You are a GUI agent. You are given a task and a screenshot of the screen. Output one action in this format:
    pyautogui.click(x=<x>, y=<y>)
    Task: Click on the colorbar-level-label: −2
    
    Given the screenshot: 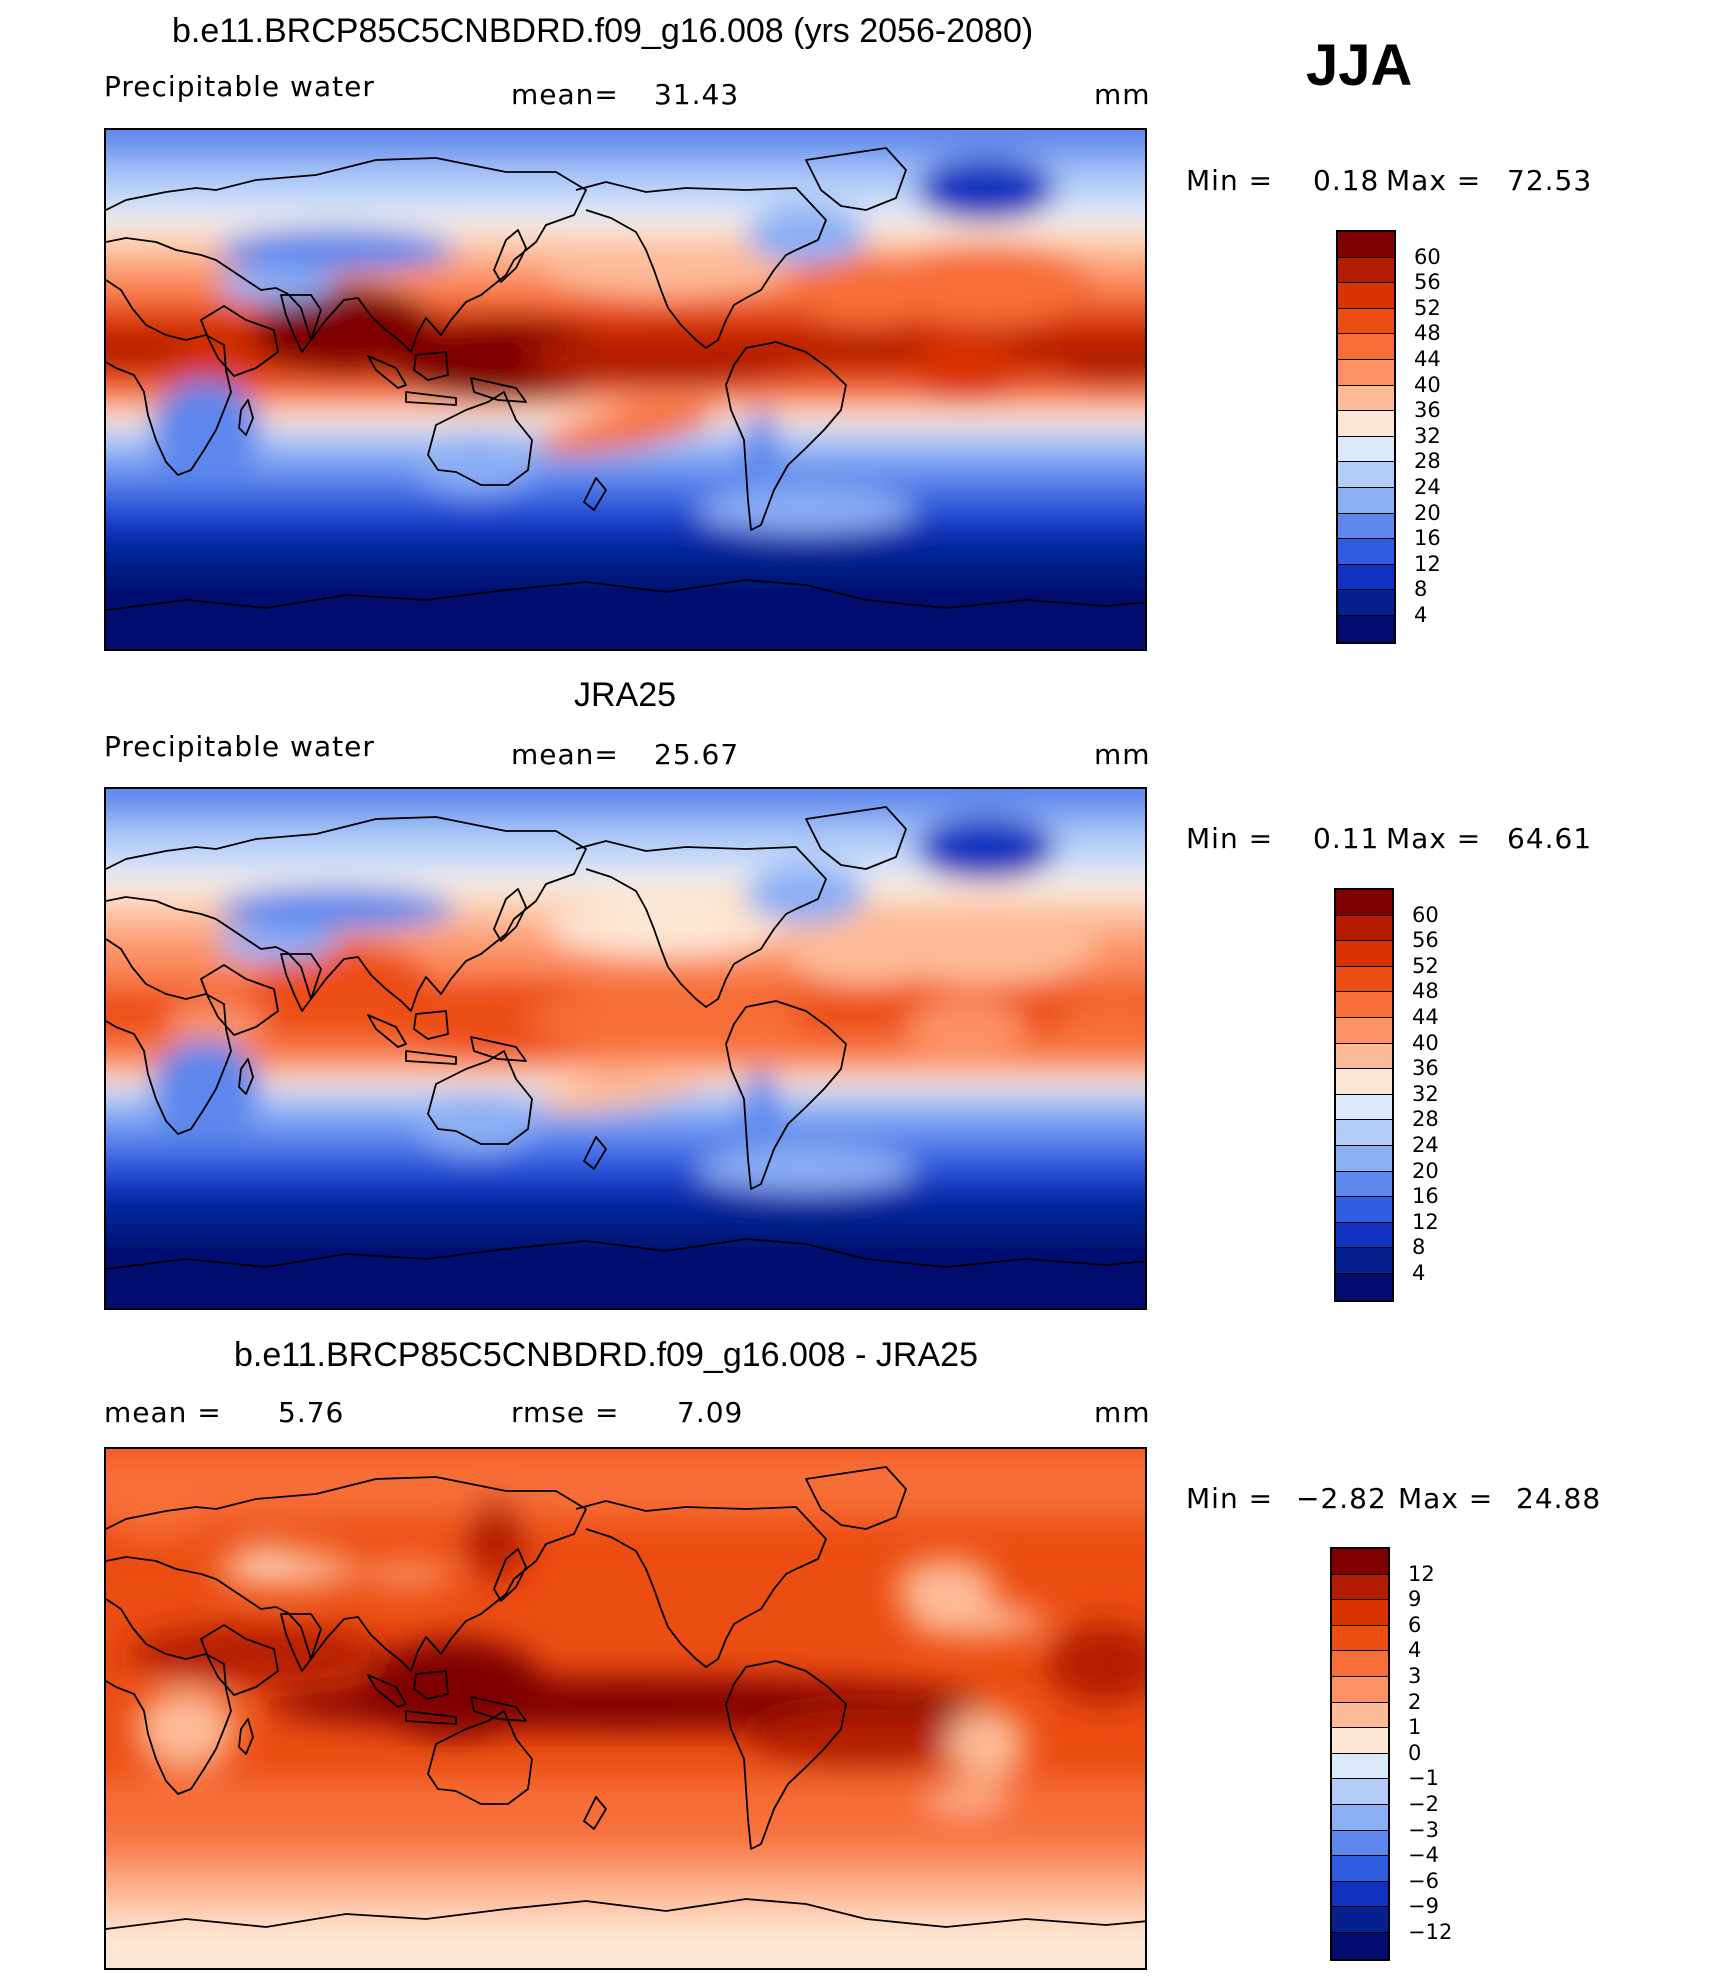 What is the action you would take?
    pyautogui.click(x=1423, y=1804)
    